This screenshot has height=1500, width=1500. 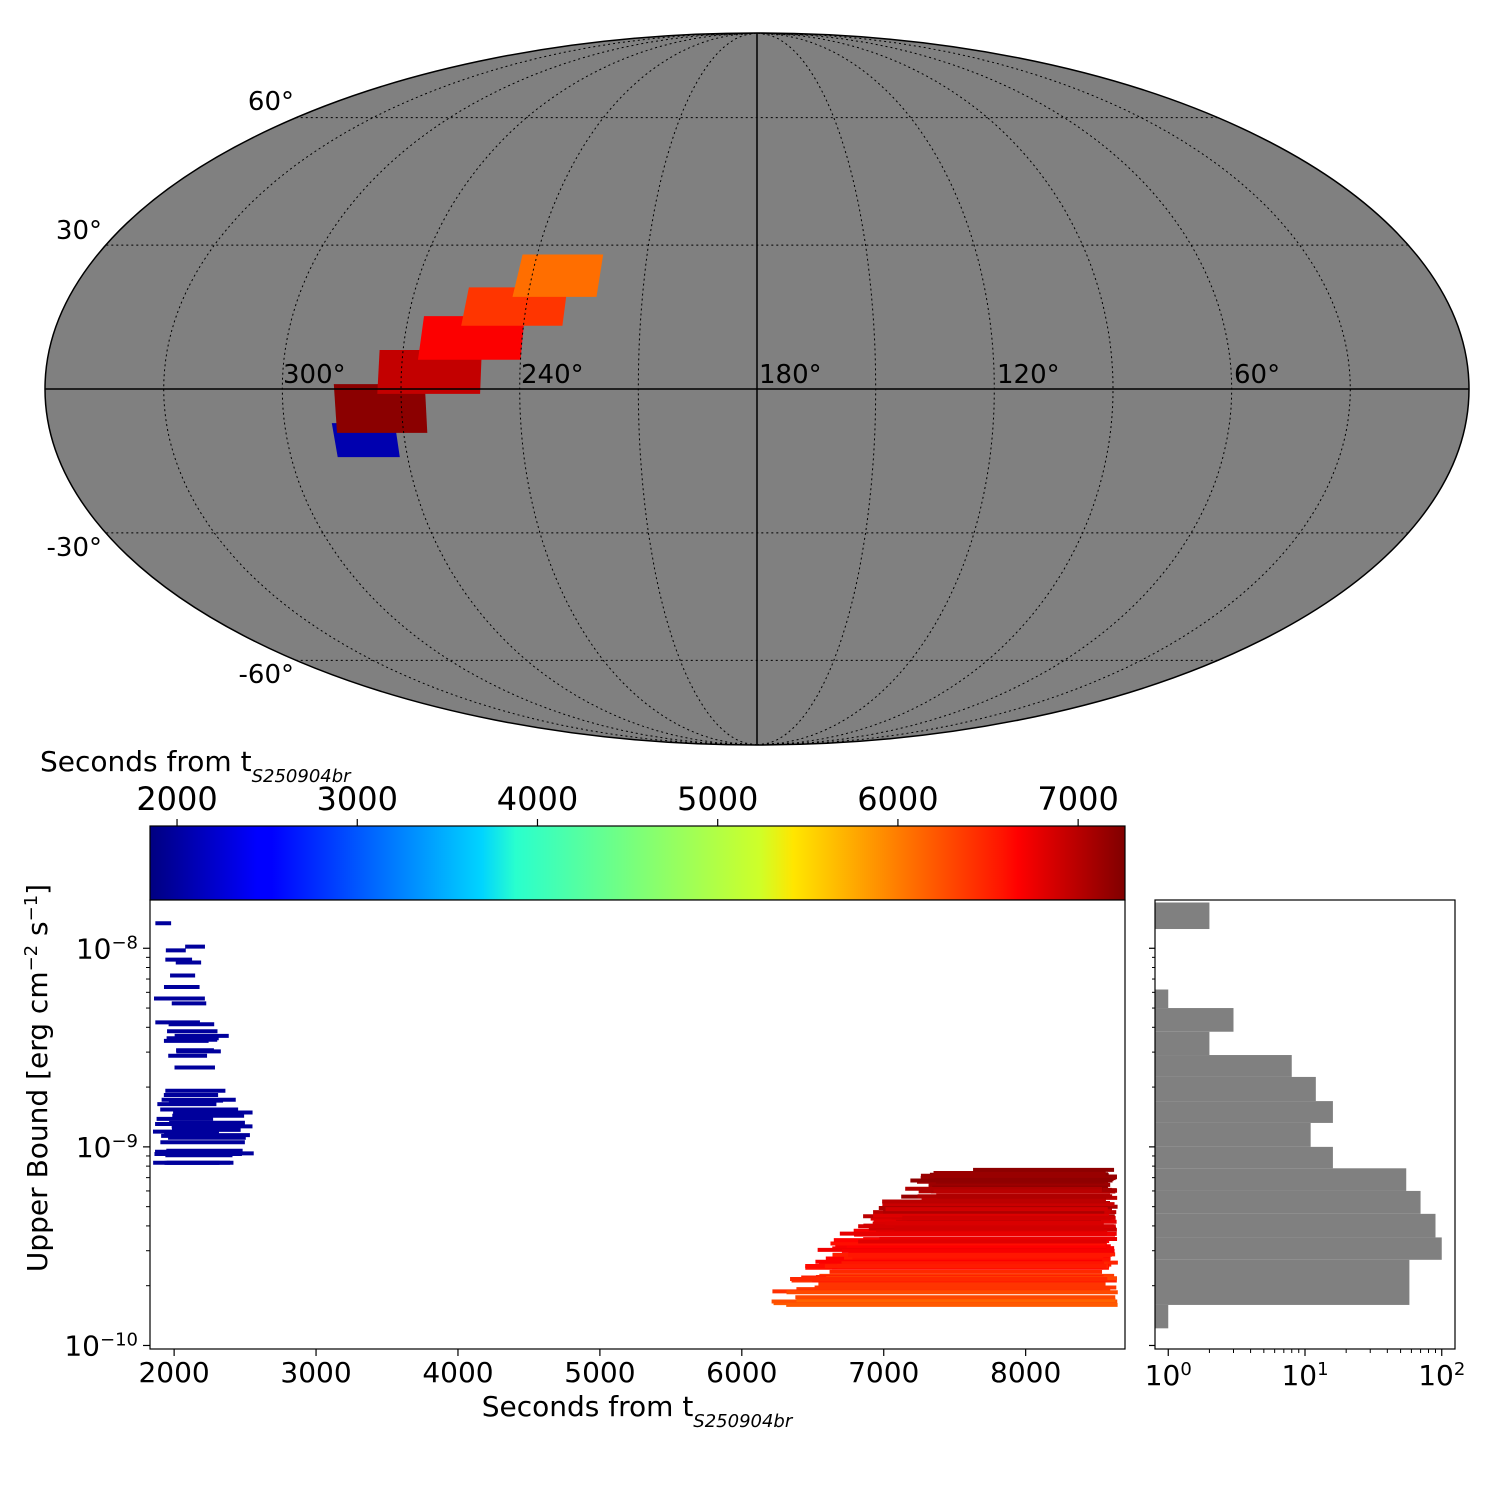 I want to click on histogram-ticks: 10⁰ 10¹ 10², so click(x=1305, y=1170).